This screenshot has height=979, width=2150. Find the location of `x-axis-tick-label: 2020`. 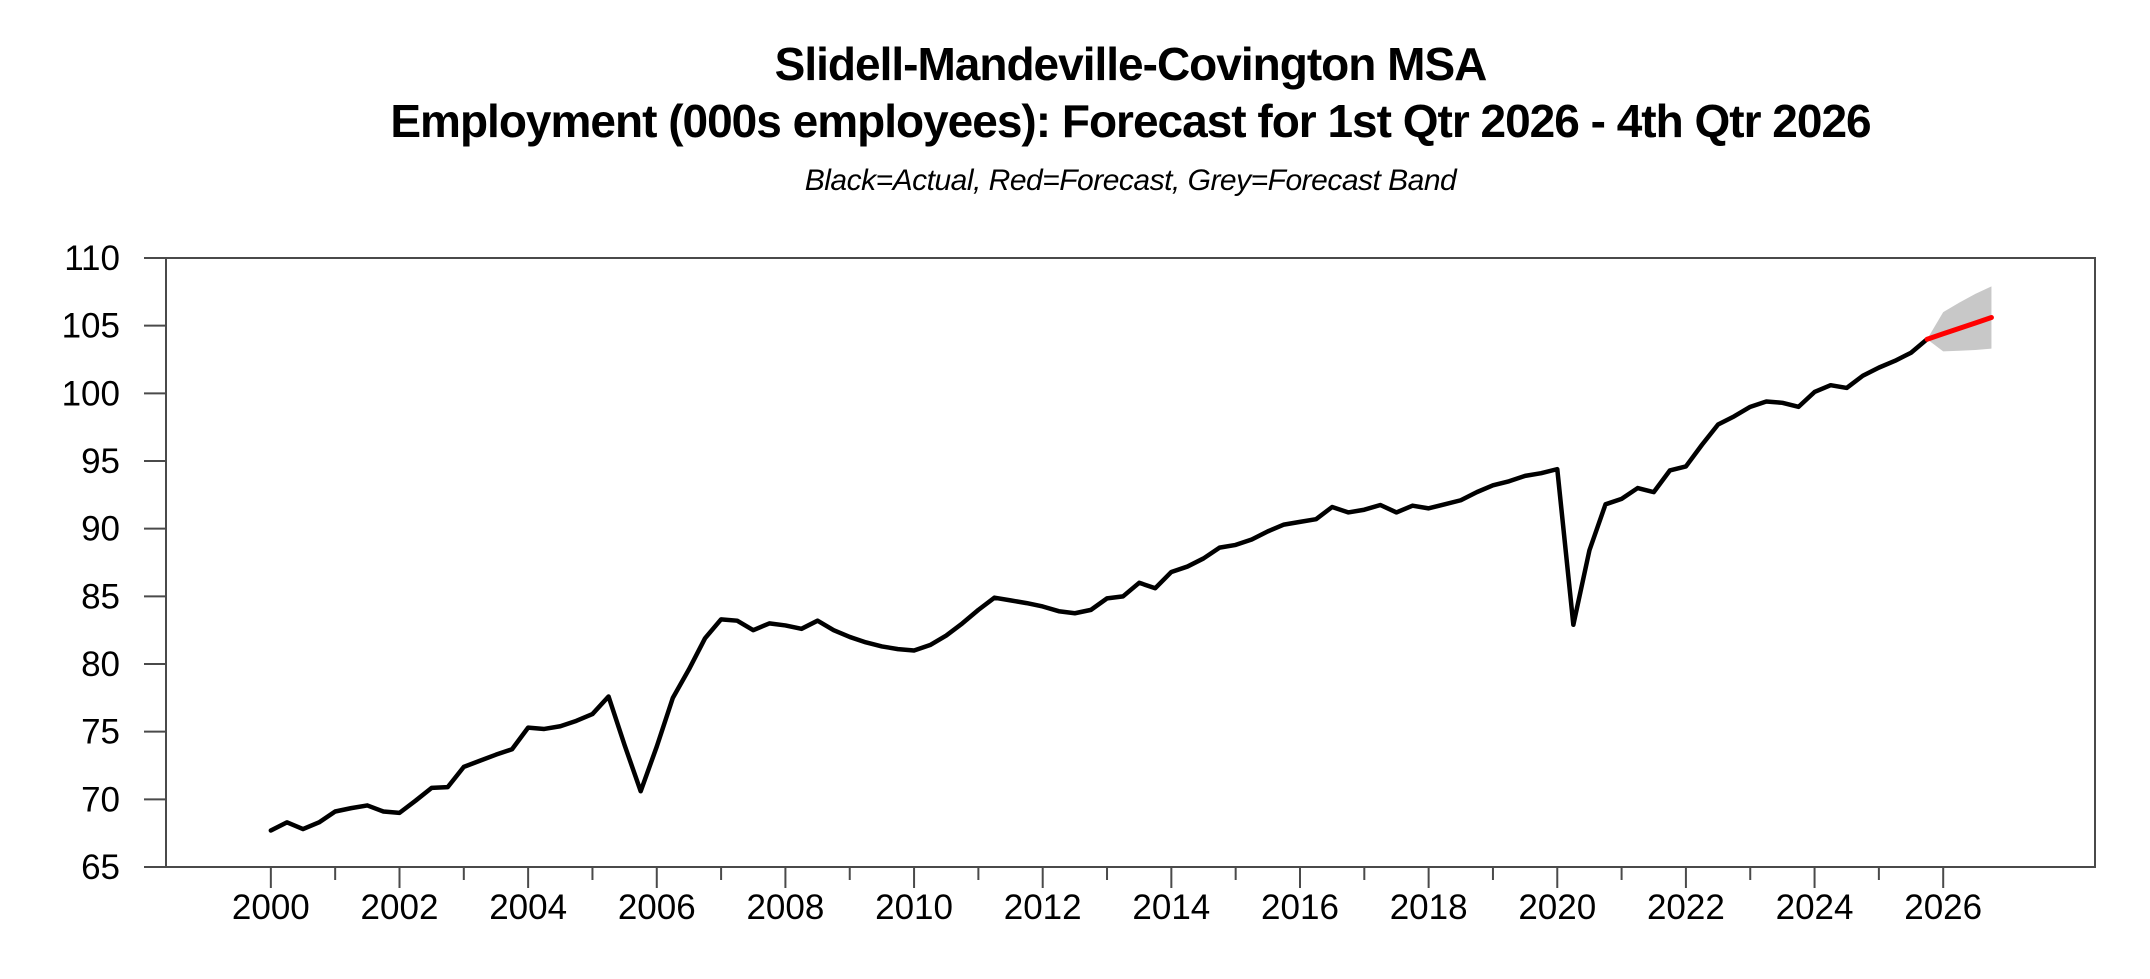

x-axis-tick-label: 2020 is located at coordinates (1557, 907).